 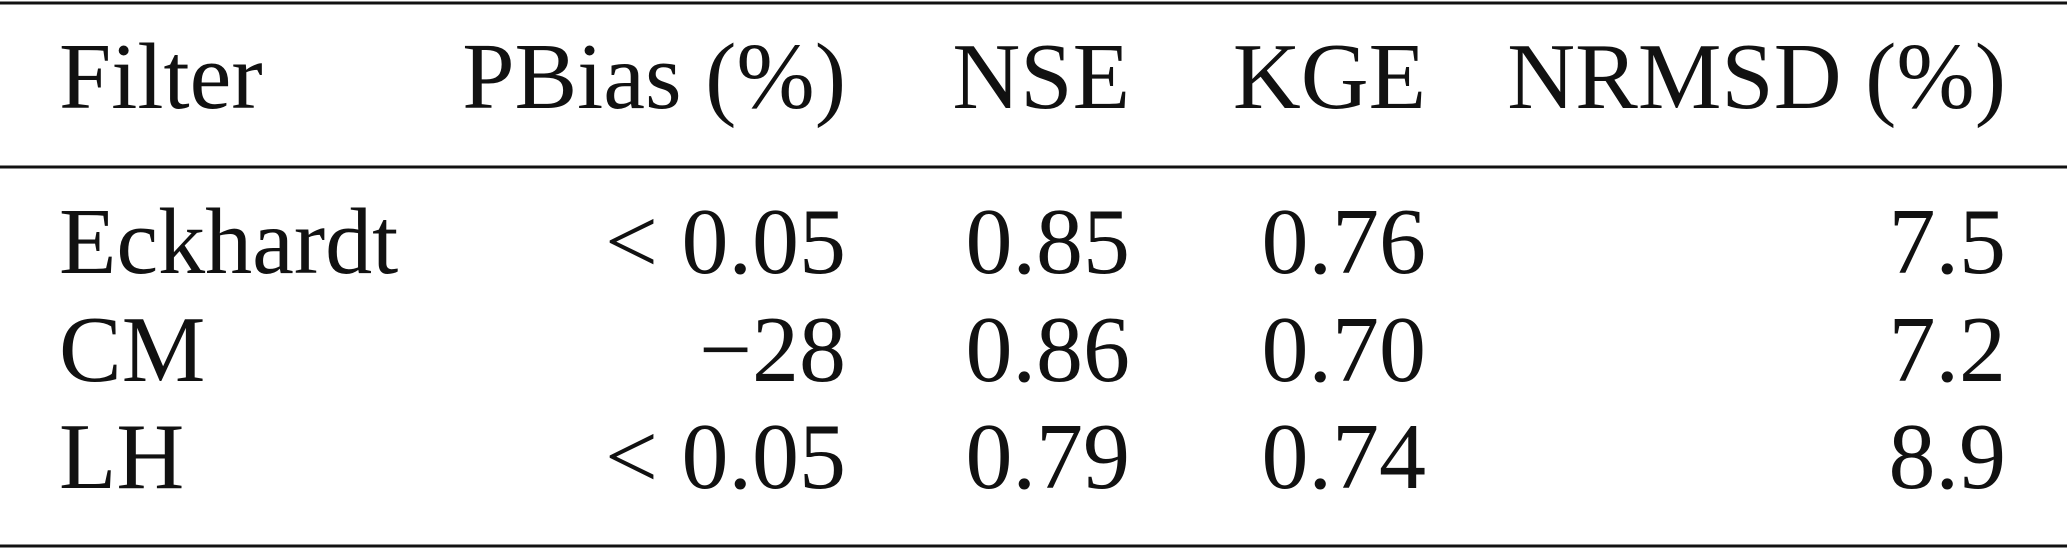 What do you see at coordinates (654, 77) in the screenshot?
I see `header-cell: PBias (%)` at bounding box center [654, 77].